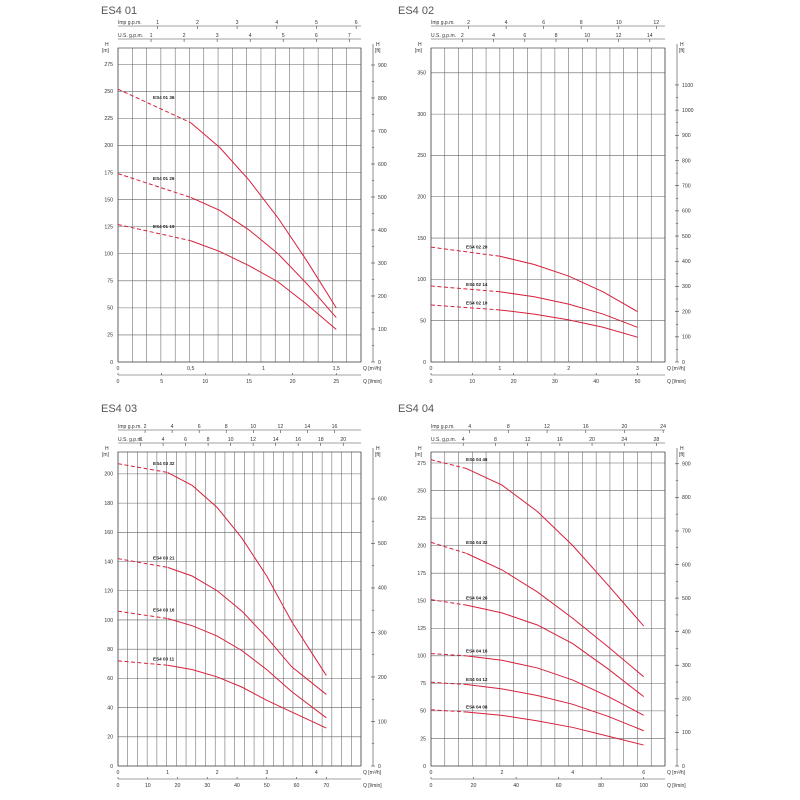  I want to click on y-tick-label: 120, so click(108, 592).